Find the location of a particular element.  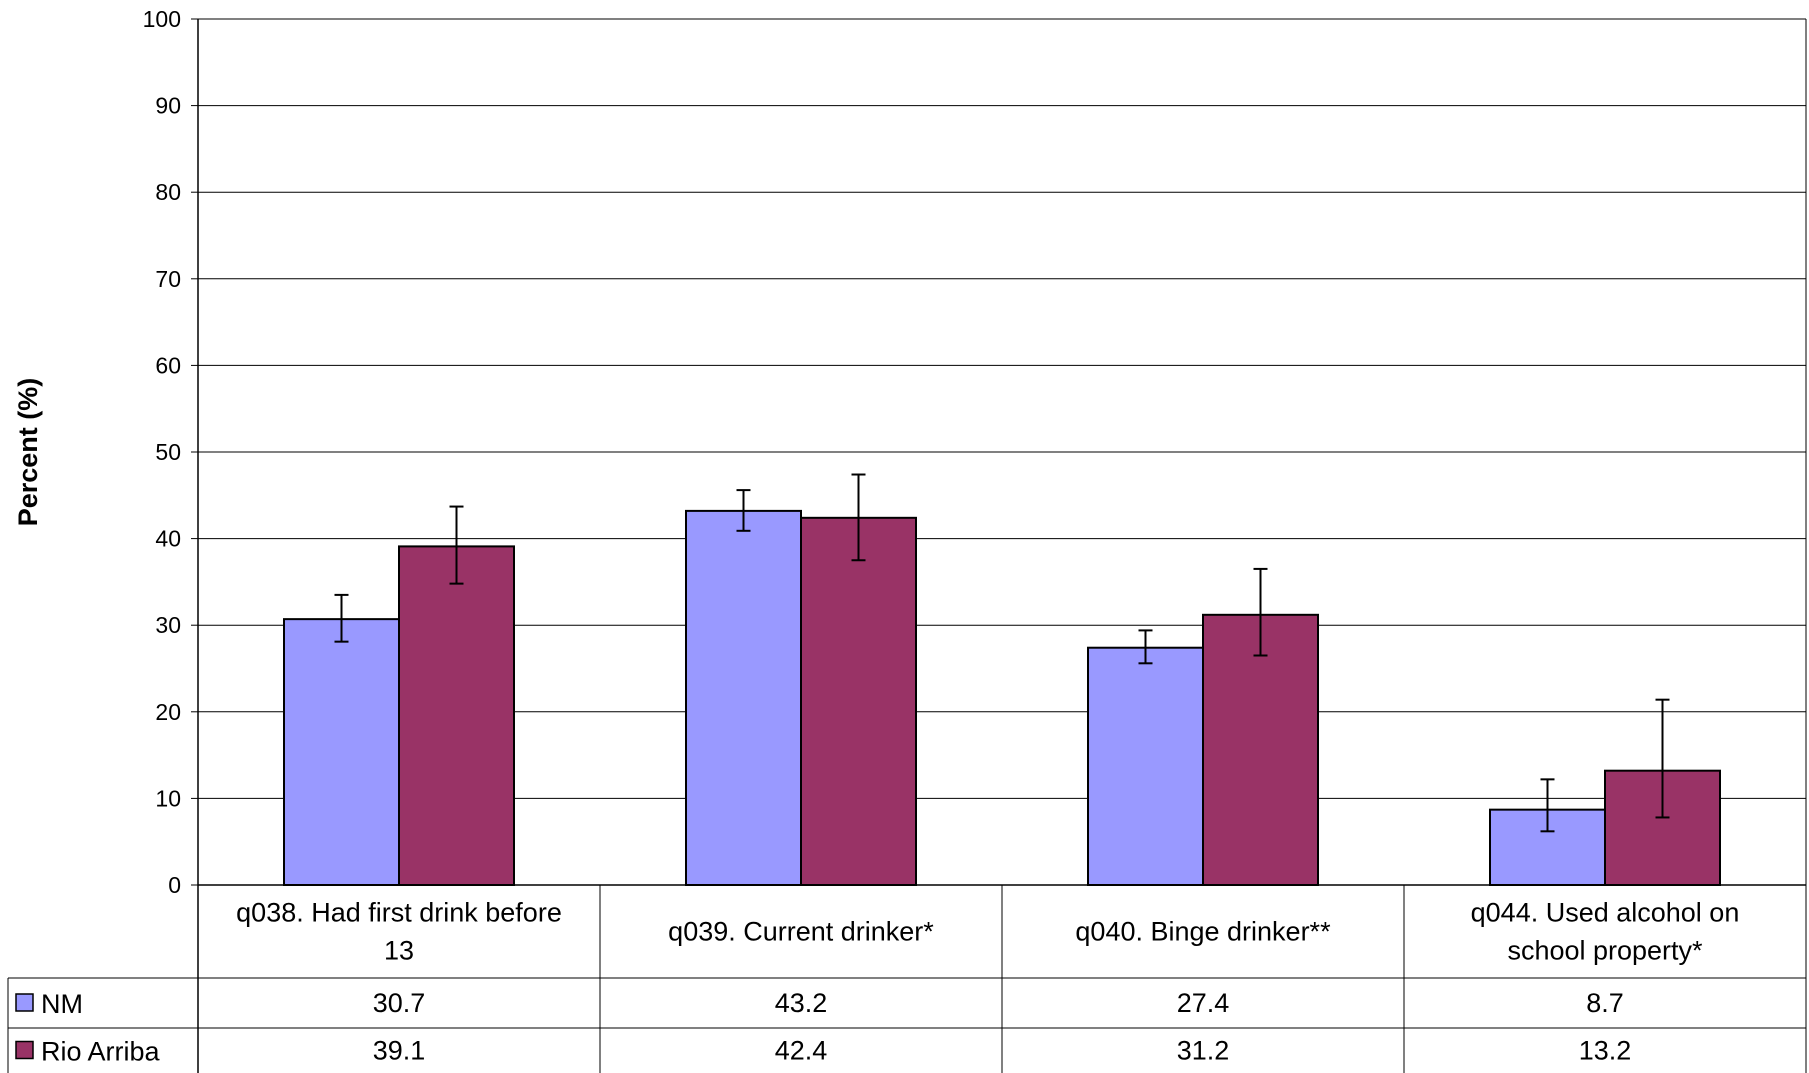

y-tick-label: 10 is located at coordinates (168, 798).